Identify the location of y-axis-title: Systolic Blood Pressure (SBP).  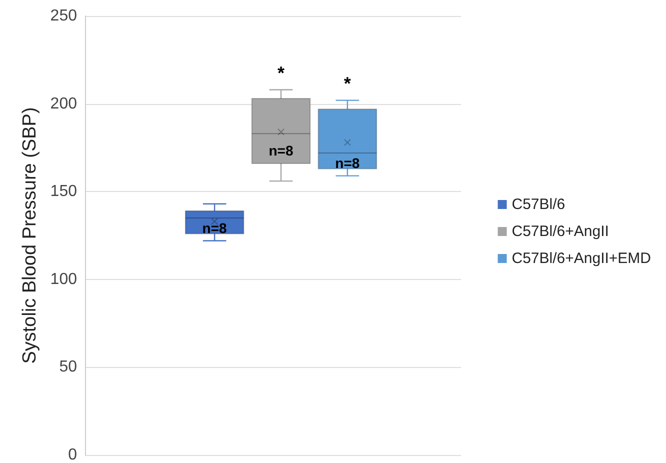
(29, 235).